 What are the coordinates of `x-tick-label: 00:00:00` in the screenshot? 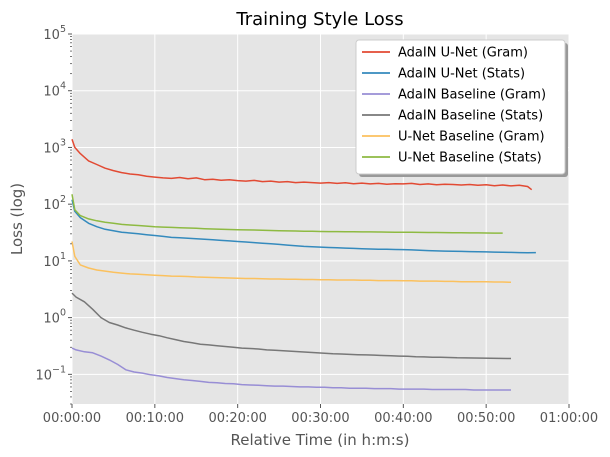 It's located at (72, 418).